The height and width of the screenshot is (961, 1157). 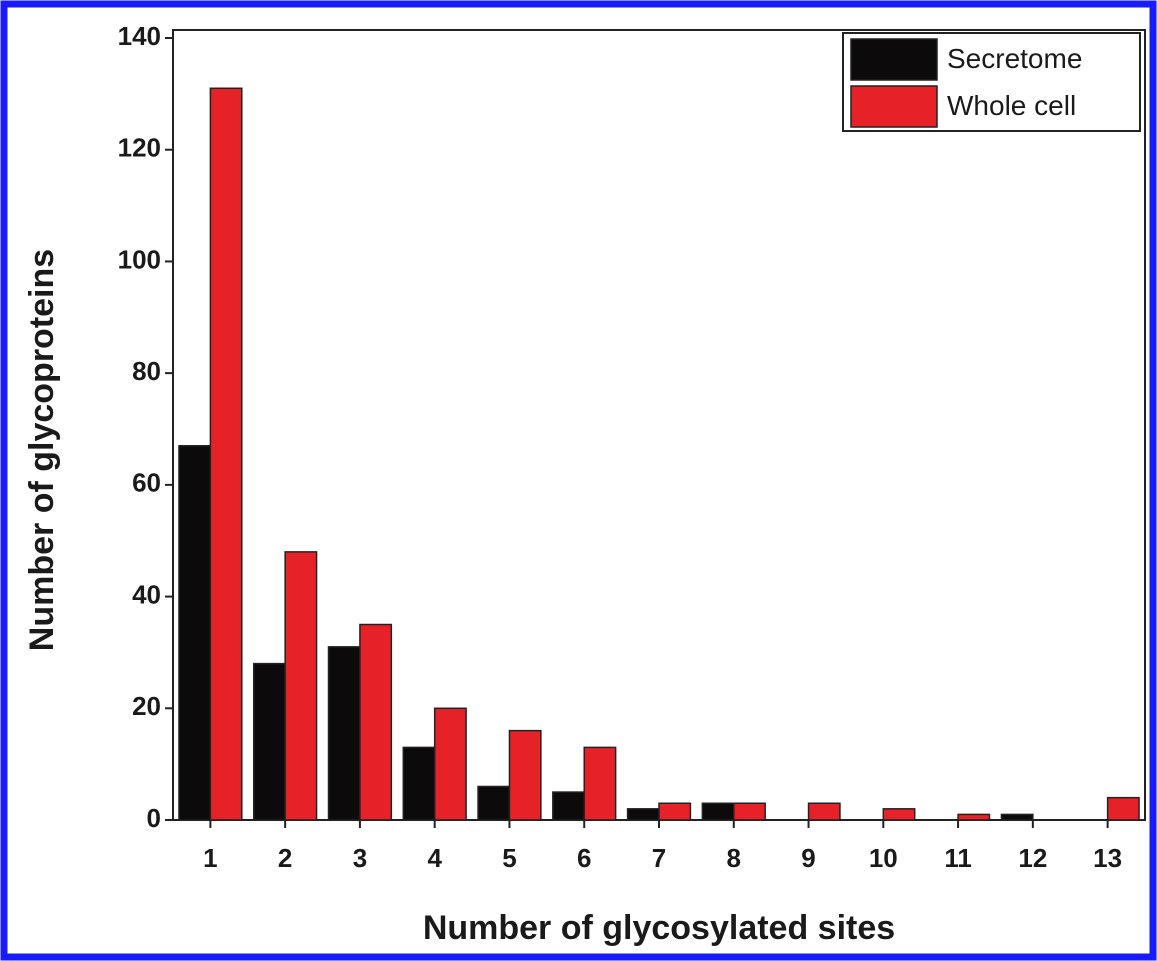 What do you see at coordinates (154, 818) in the screenshot?
I see `y-tick-label: 0` at bounding box center [154, 818].